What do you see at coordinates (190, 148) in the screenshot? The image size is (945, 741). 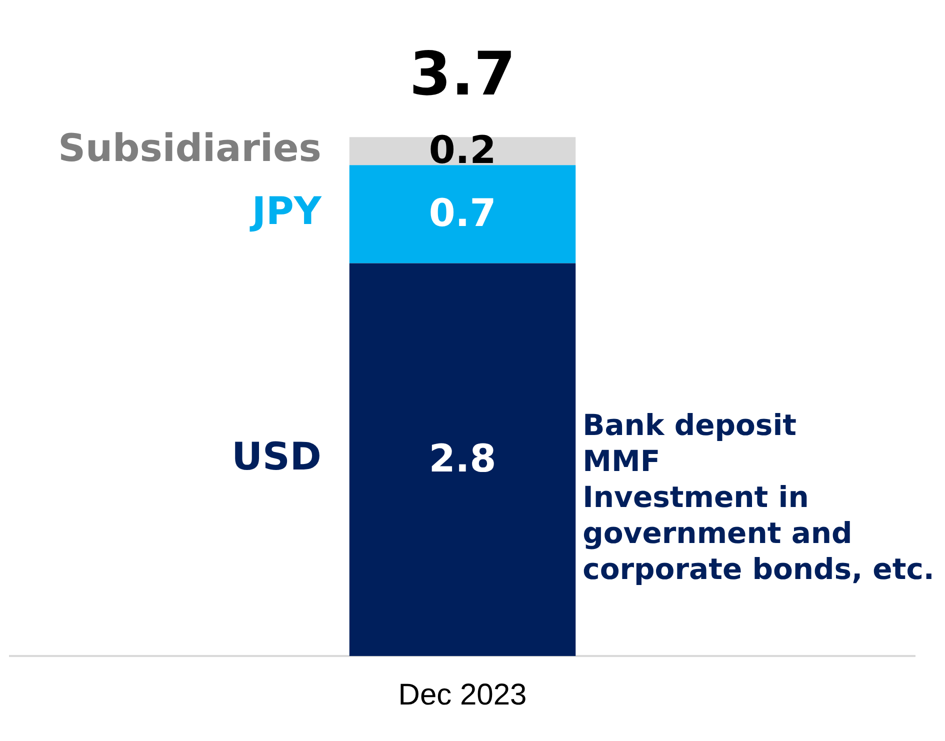 I see `series-label: Subsidiaries` at bounding box center [190, 148].